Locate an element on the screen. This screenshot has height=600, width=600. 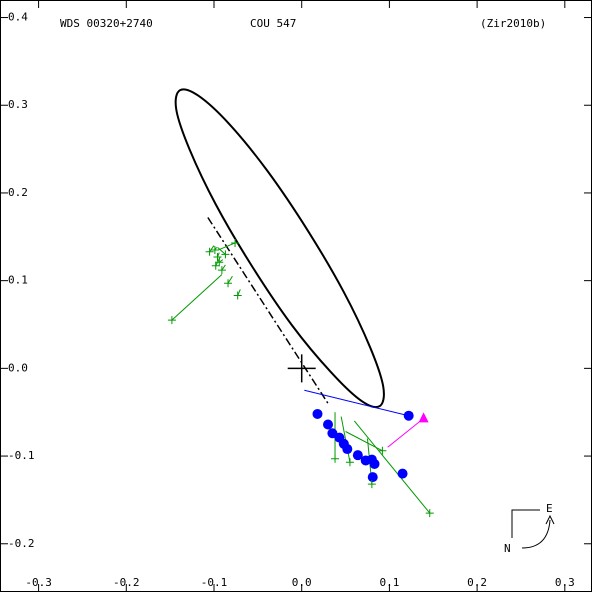
y-tick-label: 0.0 is located at coordinates (18, 367).